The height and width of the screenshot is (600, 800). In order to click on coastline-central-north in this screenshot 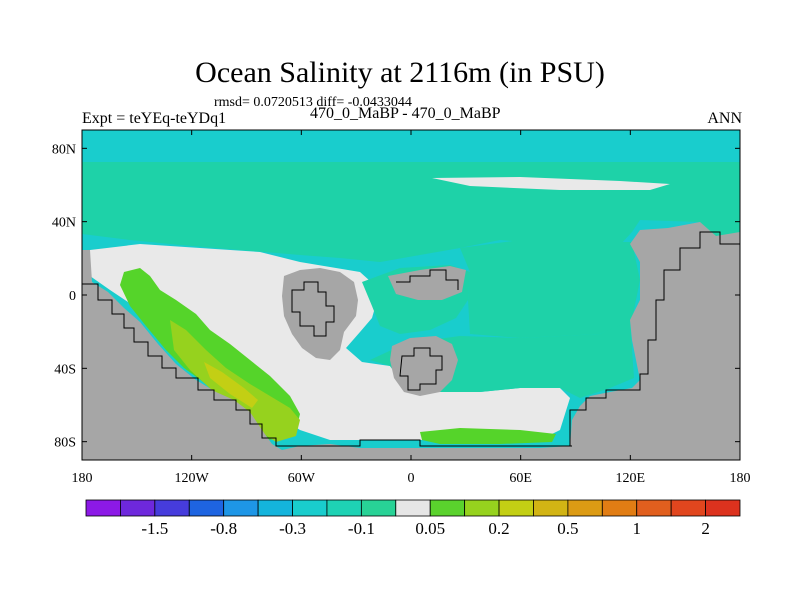, I will do `click(313, 309)`.